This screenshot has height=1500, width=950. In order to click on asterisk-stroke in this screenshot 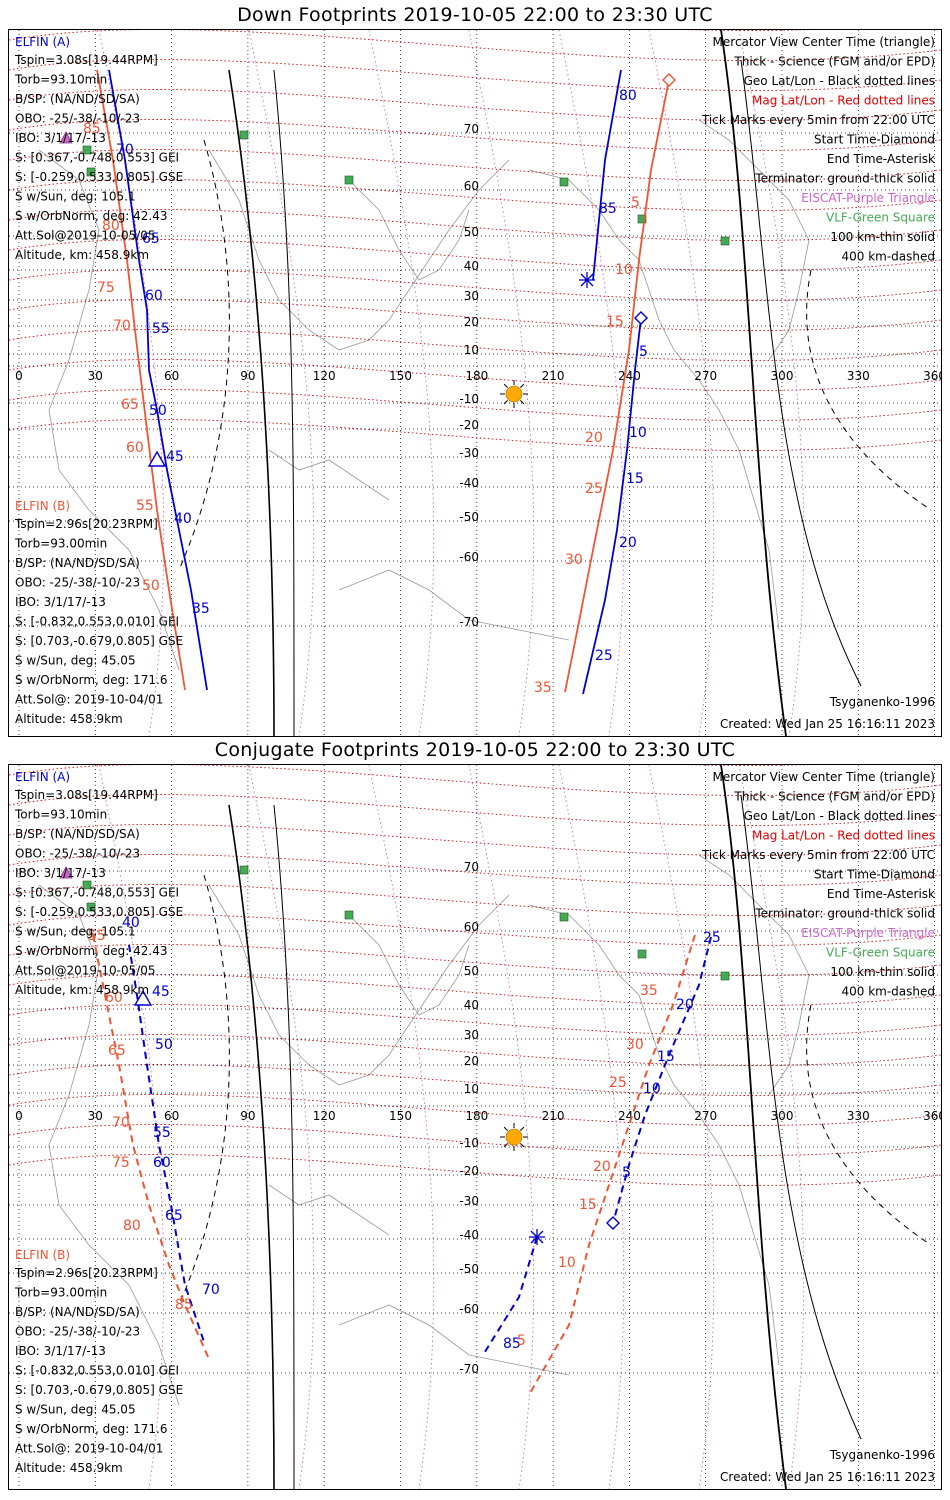, I will do `click(587, 280)`.